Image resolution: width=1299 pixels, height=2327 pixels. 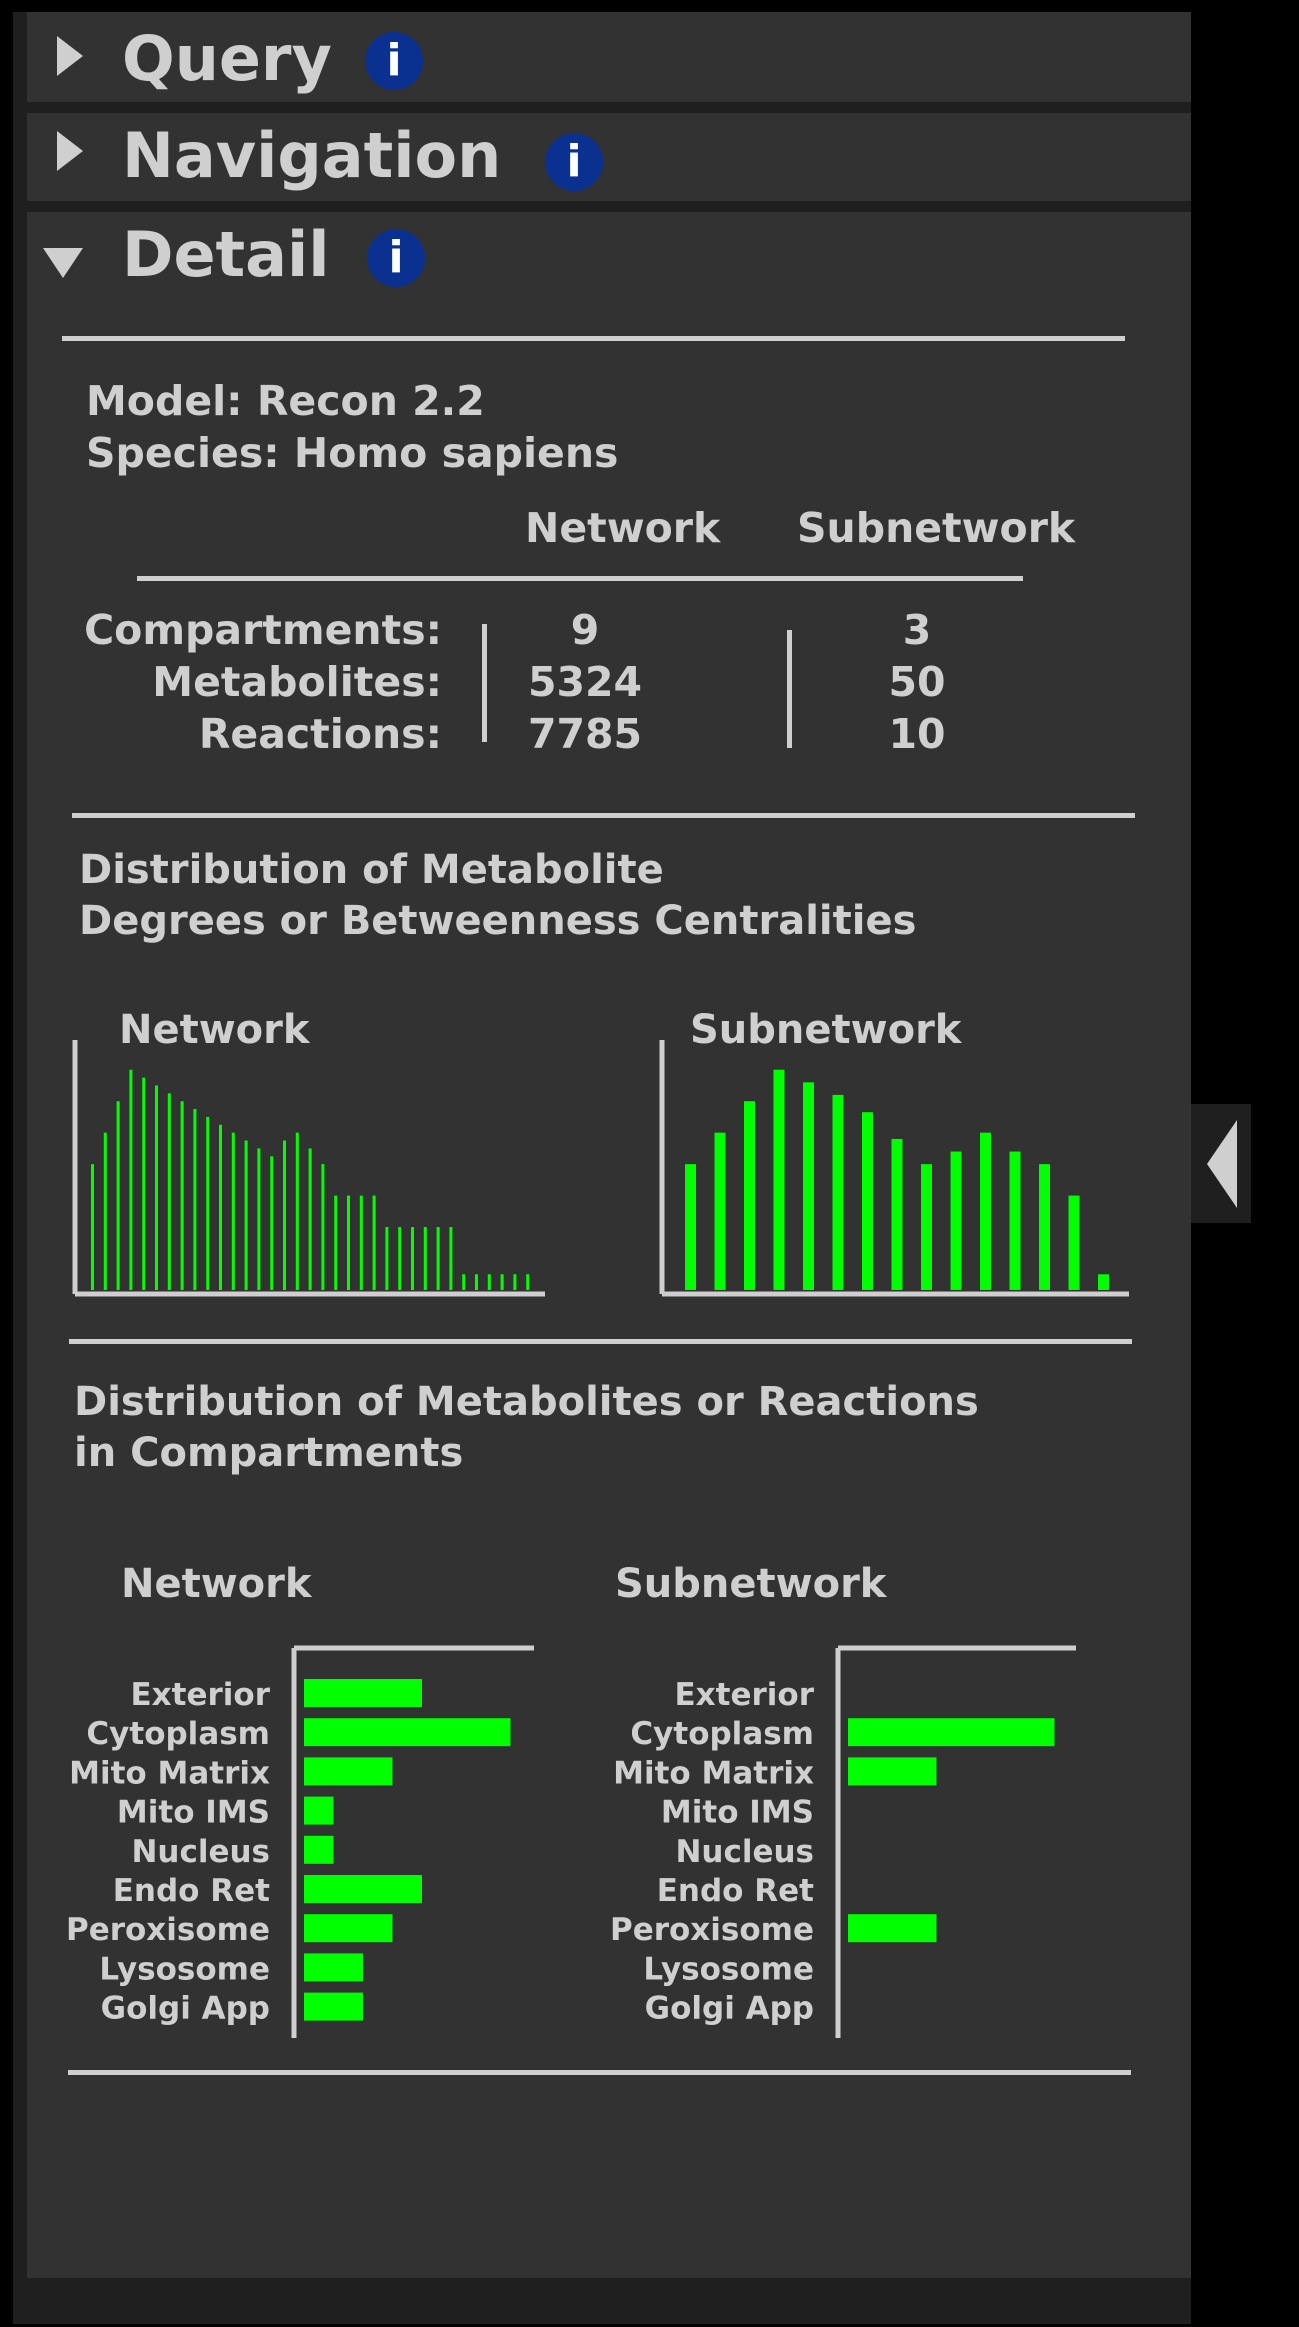 I want to click on compartment-chart-title: Subnetwork, so click(x=751, y=1584).